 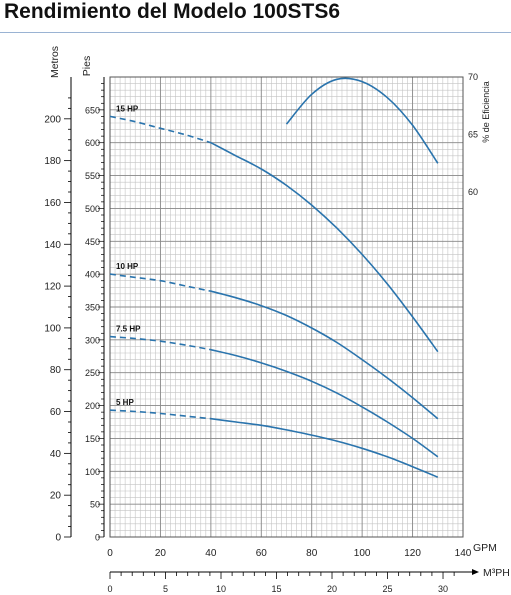 What do you see at coordinates (58, 538) in the screenshot?
I see `metros-tick-label: 0` at bounding box center [58, 538].